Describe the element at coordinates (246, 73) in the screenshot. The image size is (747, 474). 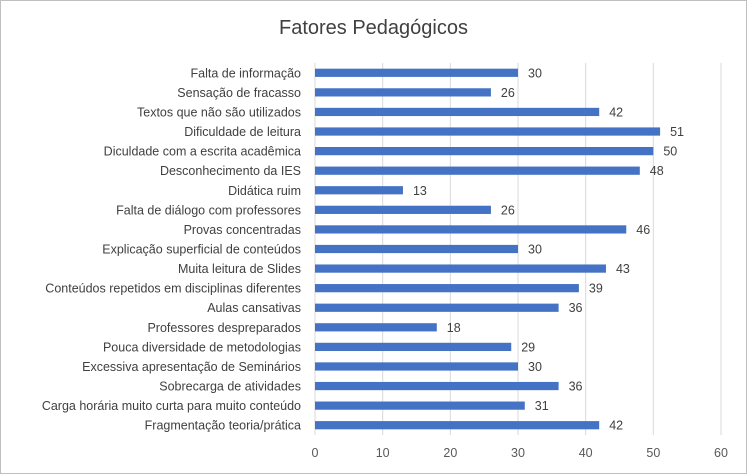
I see `category-label: Falta de informação` at that location.